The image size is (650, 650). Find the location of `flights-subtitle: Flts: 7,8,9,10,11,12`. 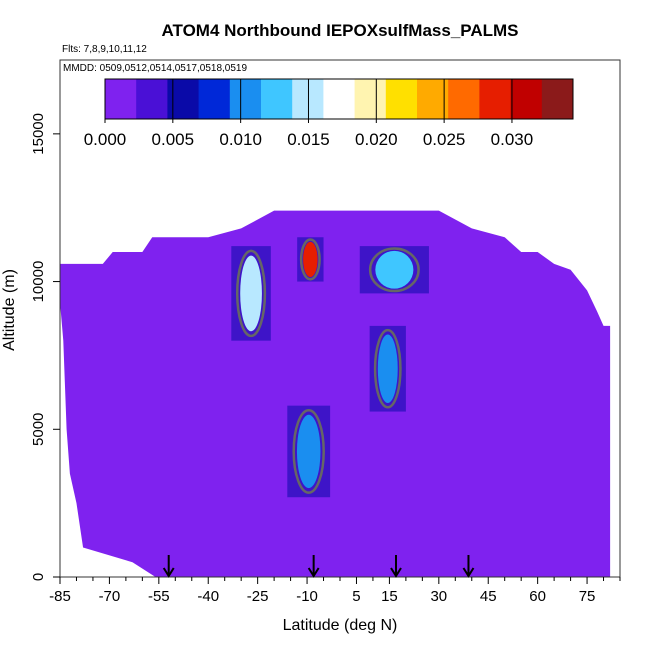

flights-subtitle: Flts: 7,8,9,10,11,12 is located at coordinates (104, 49).